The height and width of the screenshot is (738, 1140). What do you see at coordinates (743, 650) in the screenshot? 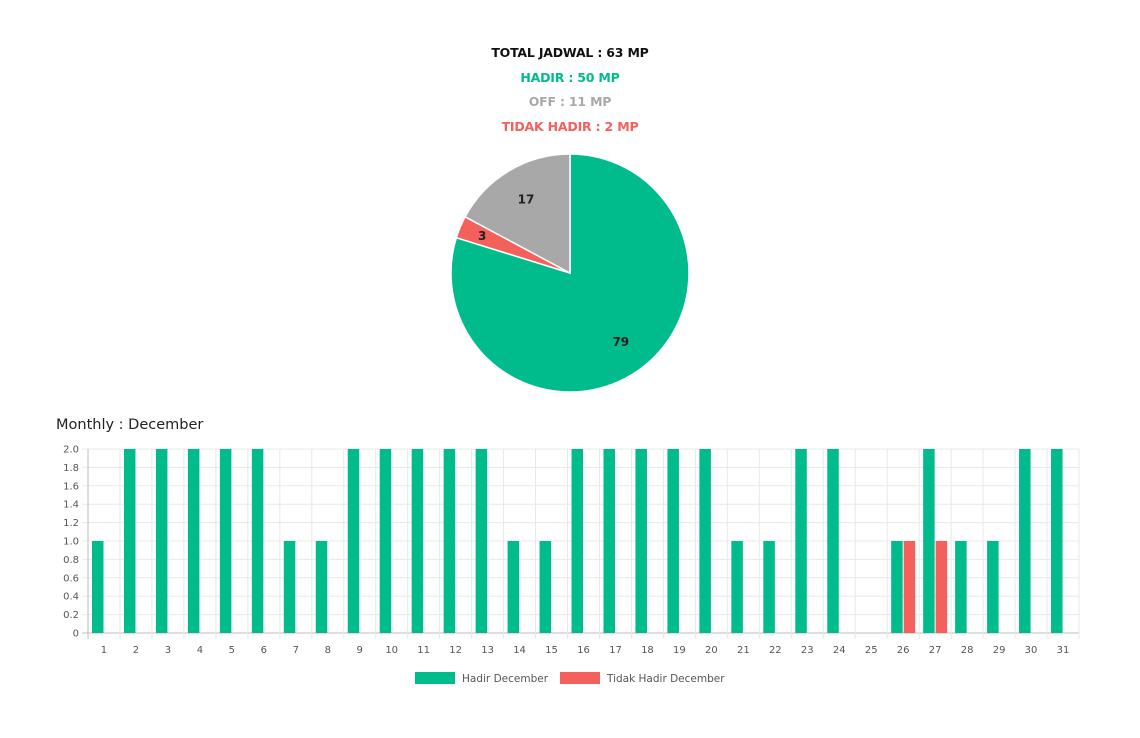
I see `x-tick-label: 21` at bounding box center [743, 650].